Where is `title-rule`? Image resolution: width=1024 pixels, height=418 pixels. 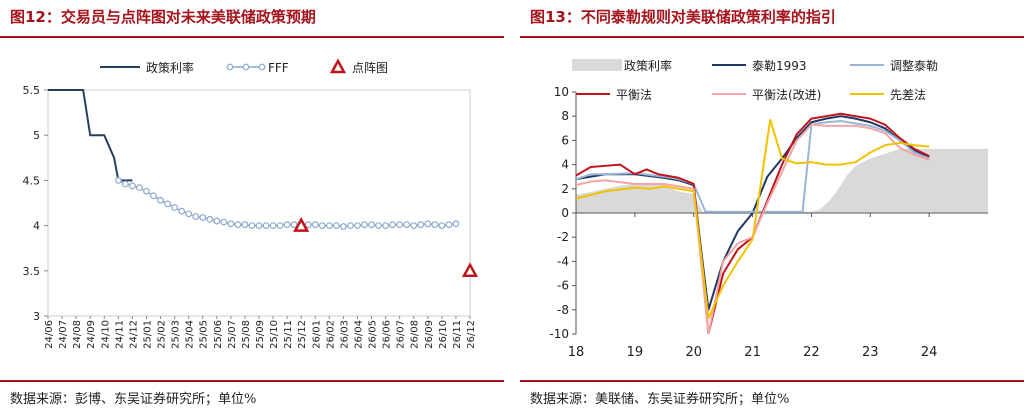 title-rule is located at coordinates (772, 37).